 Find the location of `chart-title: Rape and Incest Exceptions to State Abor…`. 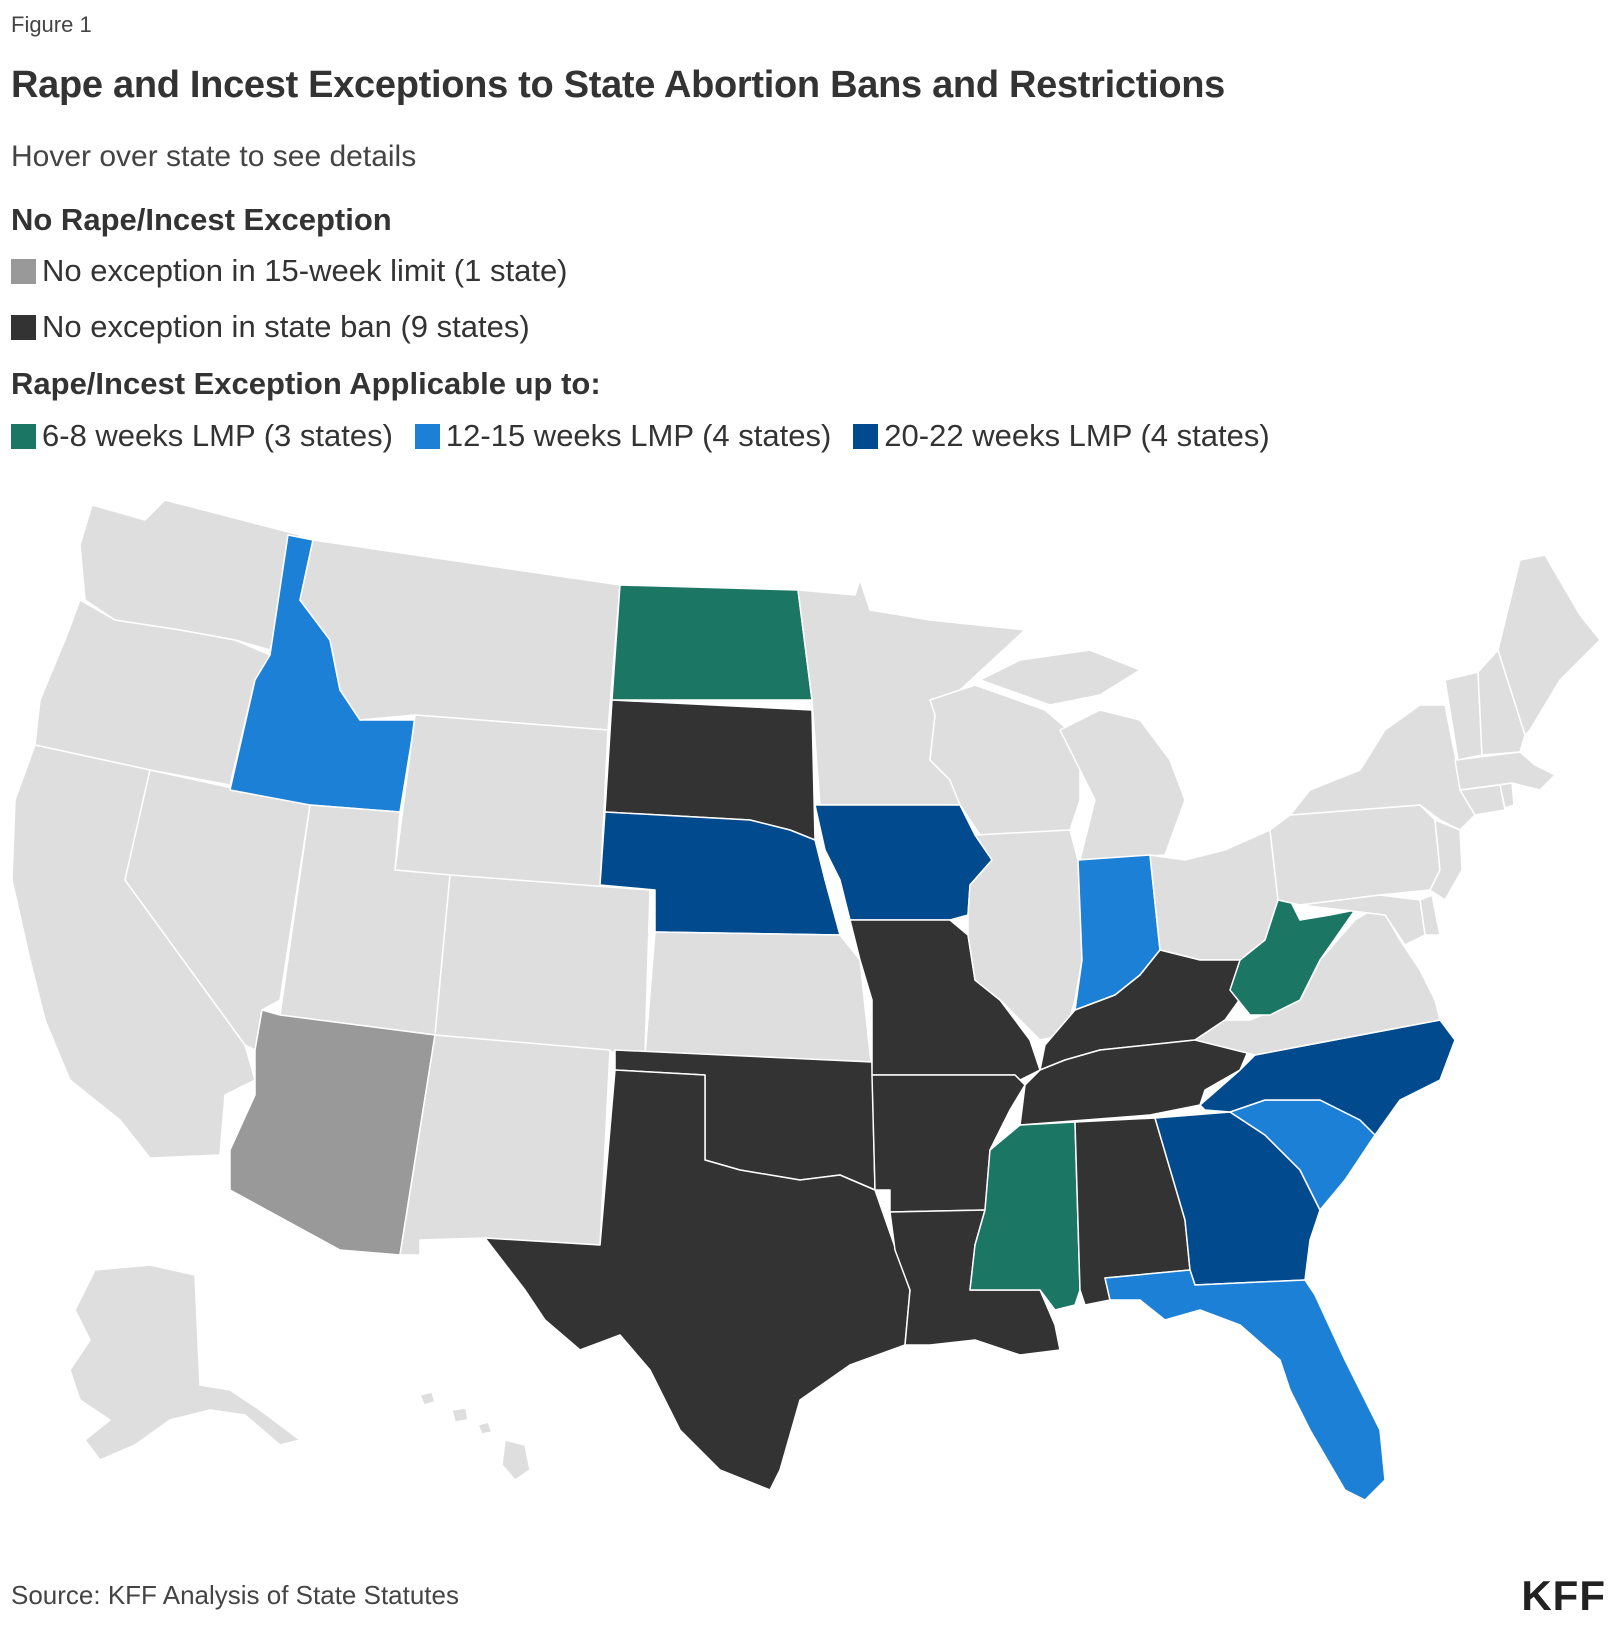

chart-title: Rape and Incest Exceptions to State Abor… is located at coordinates (618, 85).